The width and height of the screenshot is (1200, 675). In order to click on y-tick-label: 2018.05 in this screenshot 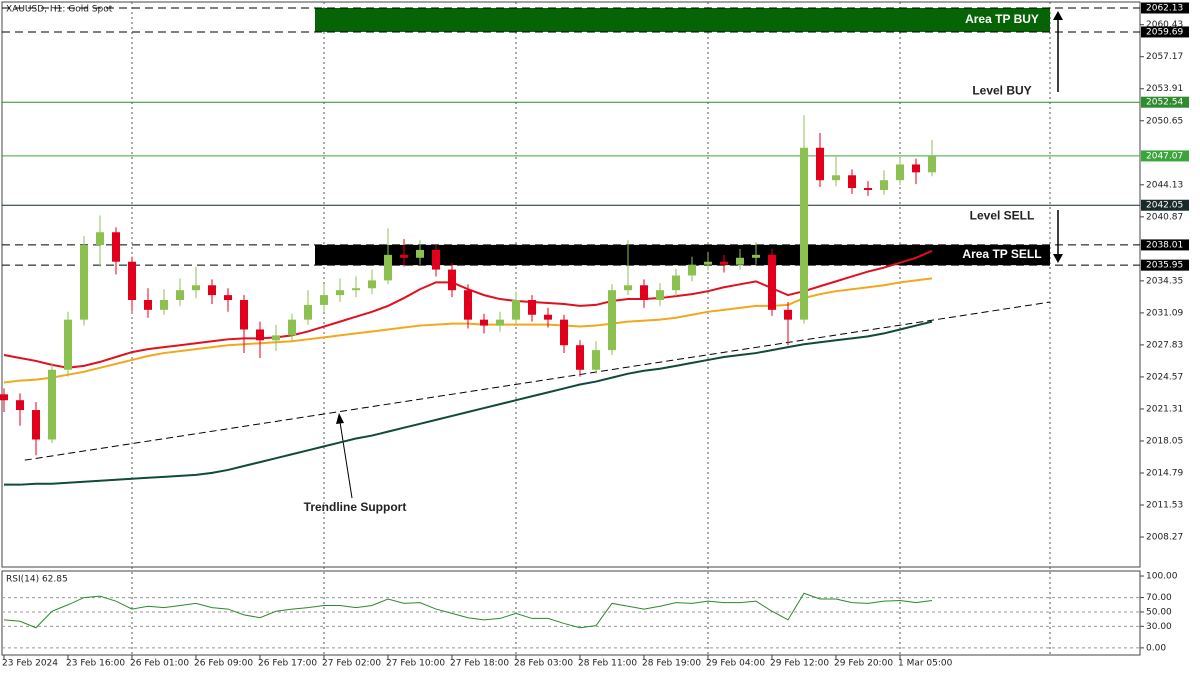, I will do `click(1164, 441)`.